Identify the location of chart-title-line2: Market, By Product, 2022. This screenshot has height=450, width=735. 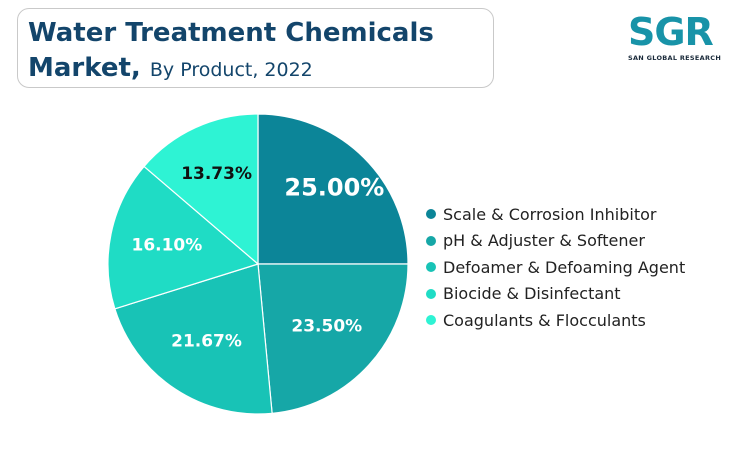
(170, 68).